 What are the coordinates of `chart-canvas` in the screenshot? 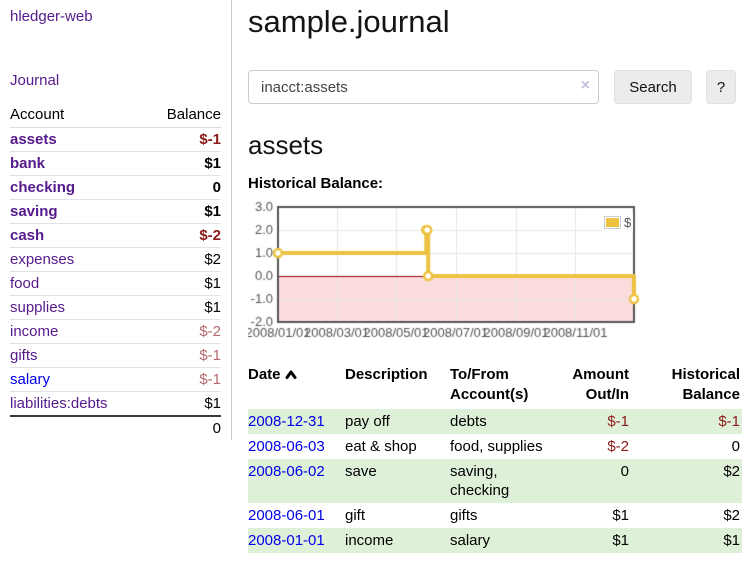 It's located at (444, 272).